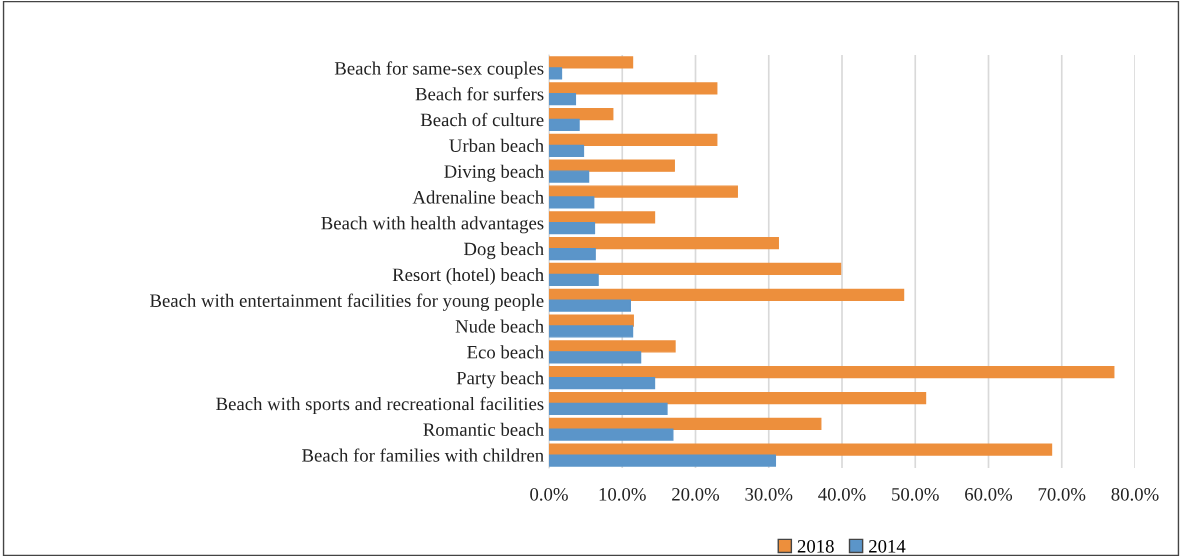 The height and width of the screenshot is (557, 1182). What do you see at coordinates (496, 145) in the screenshot?
I see `y-tick-label: Urban beach` at bounding box center [496, 145].